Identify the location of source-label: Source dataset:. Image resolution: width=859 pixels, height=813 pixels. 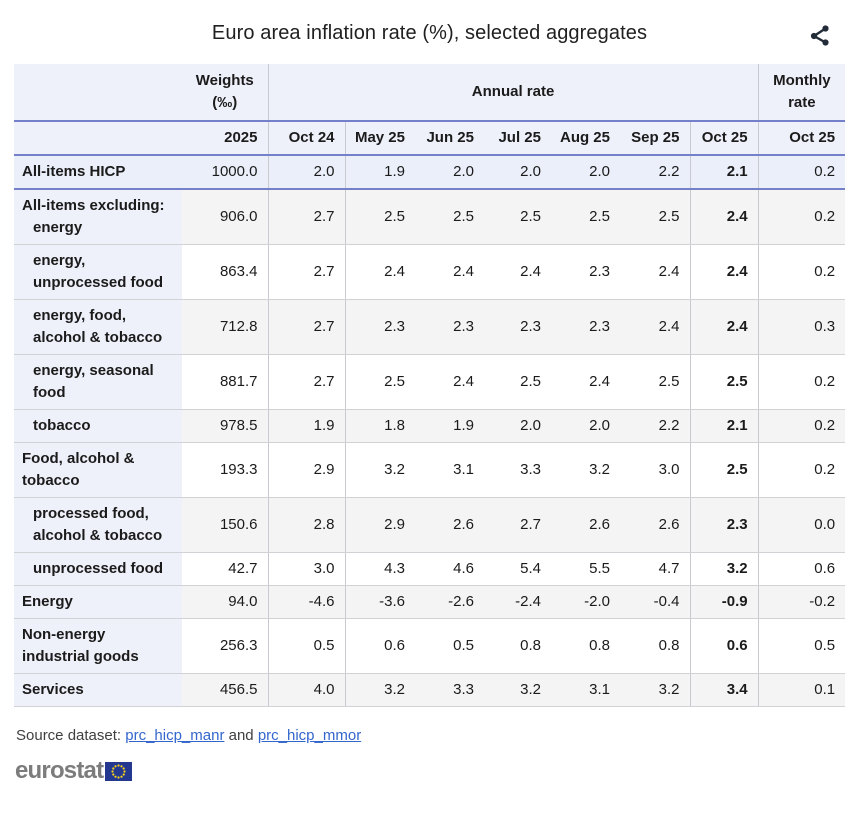
(71, 735).